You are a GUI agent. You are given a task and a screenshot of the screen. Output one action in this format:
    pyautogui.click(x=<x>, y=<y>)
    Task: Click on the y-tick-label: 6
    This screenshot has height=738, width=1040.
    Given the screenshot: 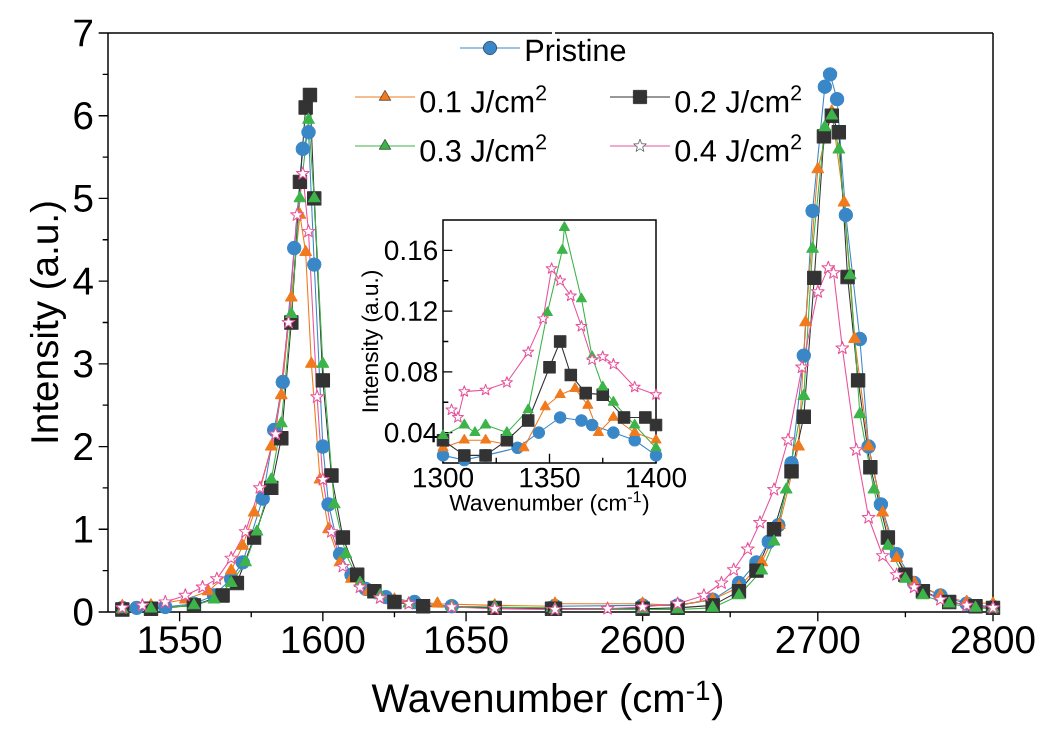 What is the action you would take?
    pyautogui.click(x=83, y=116)
    